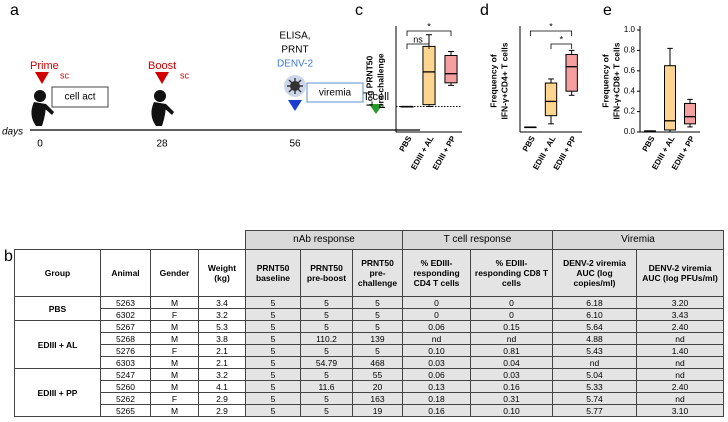 This screenshot has height=422, width=728. Describe the element at coordinates (125, 410) in the screenshot. I see `table-cell: 5265` at that location.